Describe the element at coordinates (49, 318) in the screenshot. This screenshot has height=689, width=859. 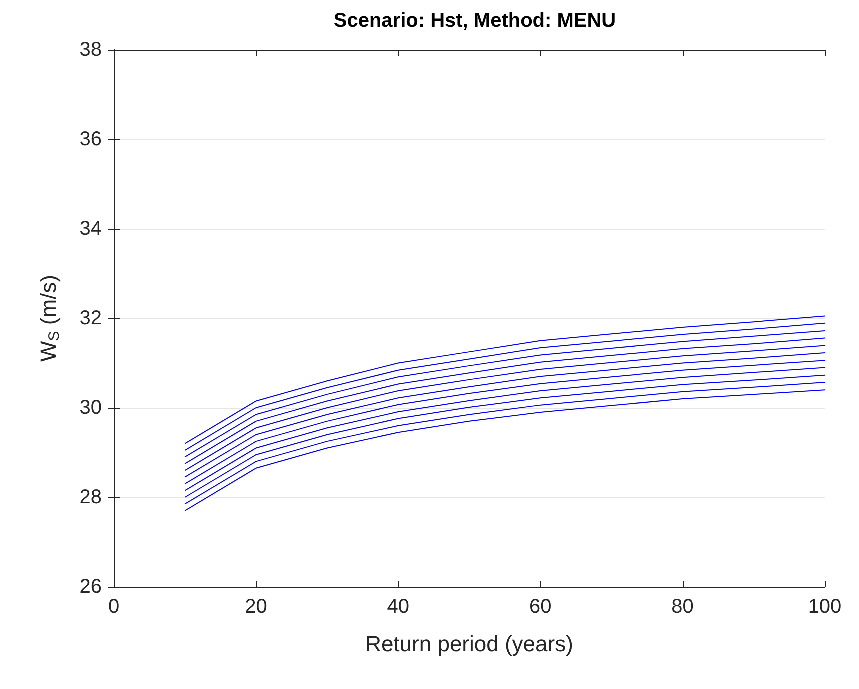
I see `y-axis-title: WS (m/s)` at that location.